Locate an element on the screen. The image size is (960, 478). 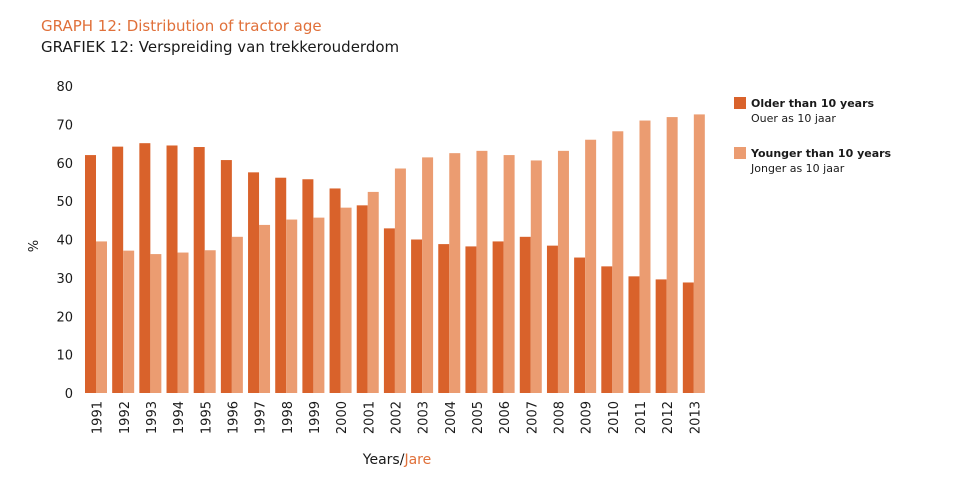
x-tick-label: 2005 is located at coordinates (478, 417).